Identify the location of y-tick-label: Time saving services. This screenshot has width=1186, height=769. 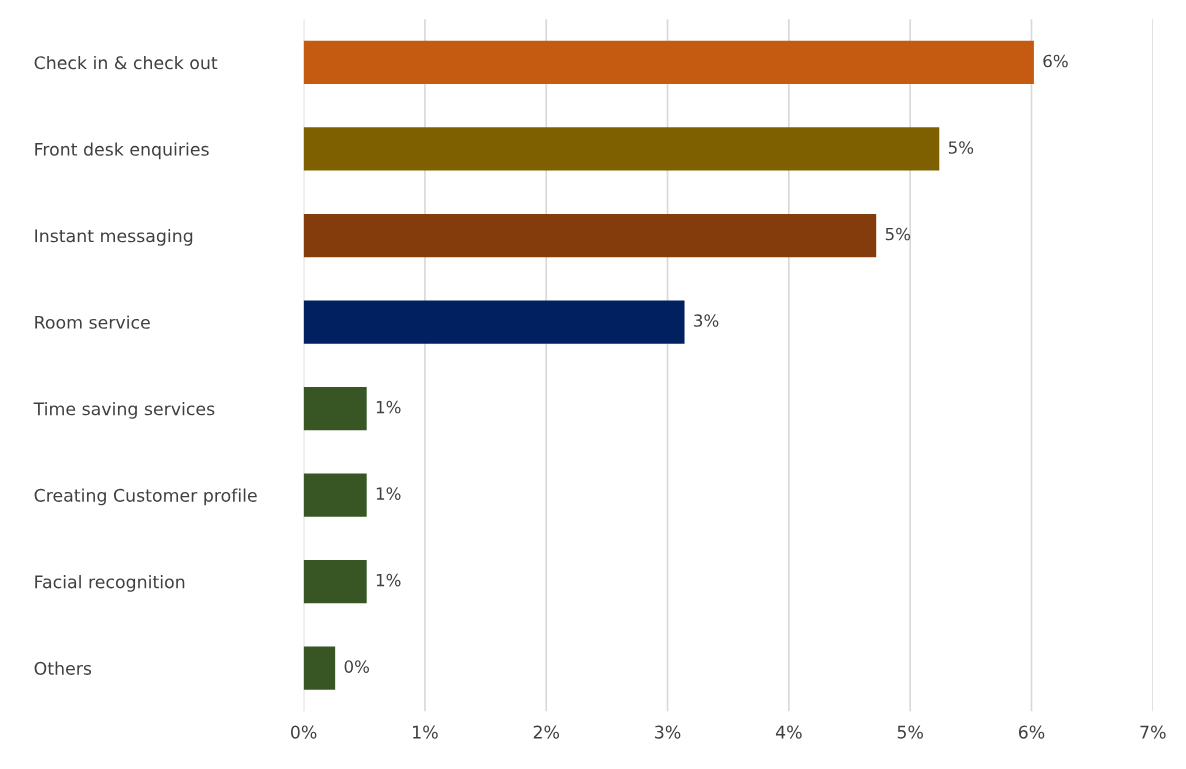
(124, 410).